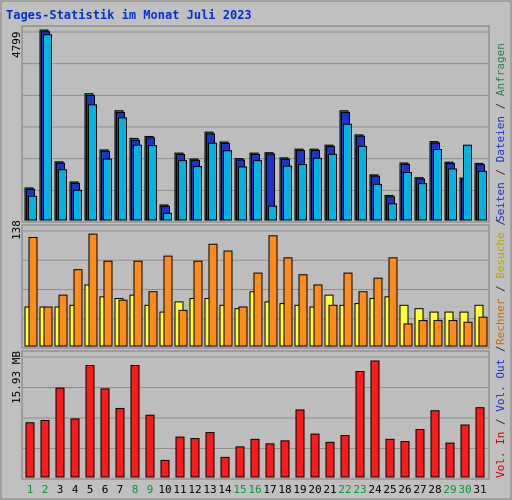  I want to click on x-tick-label-day-1: 1, so click(30, 489).